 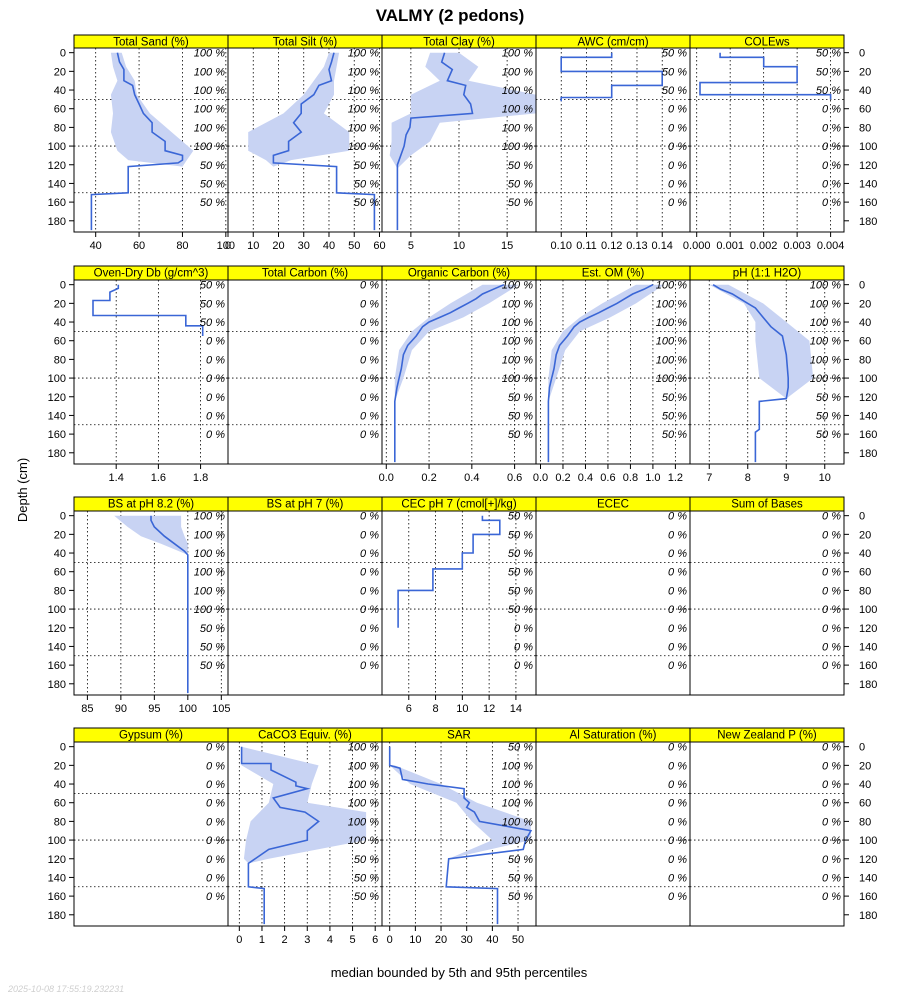 I want to click on x-tick-label: 0.4, so click(x=471, y=478).